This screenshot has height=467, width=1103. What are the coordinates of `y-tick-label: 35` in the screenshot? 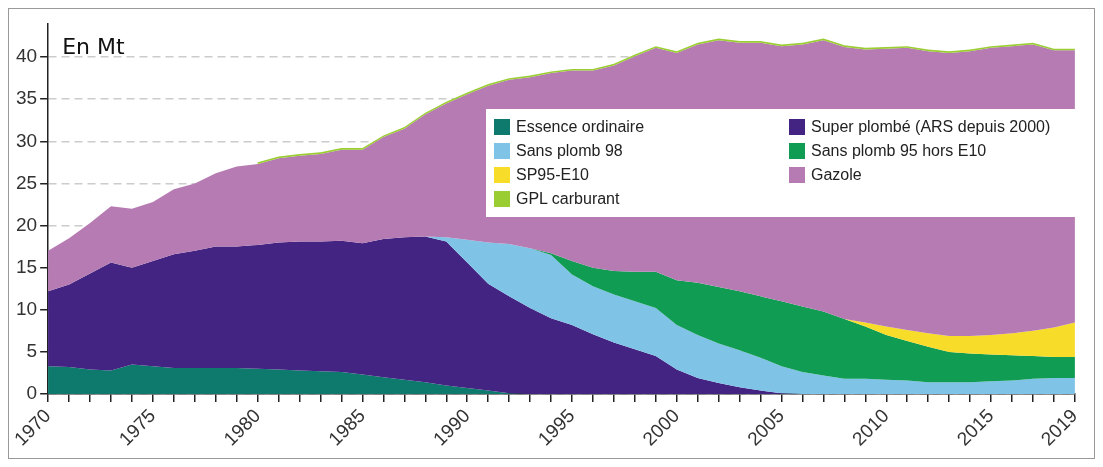 It's located at (26, 98).